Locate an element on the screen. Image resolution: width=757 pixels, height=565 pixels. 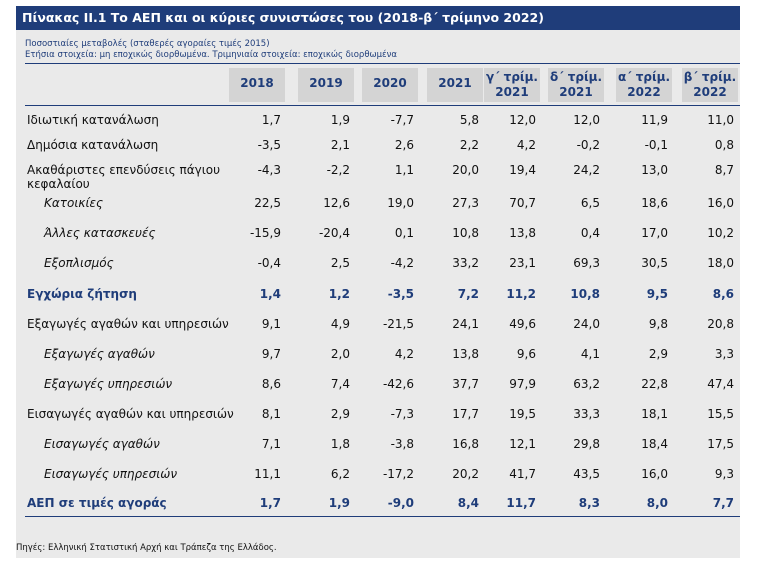
table-cell: 0,1 is located at coordinates (404, 233).